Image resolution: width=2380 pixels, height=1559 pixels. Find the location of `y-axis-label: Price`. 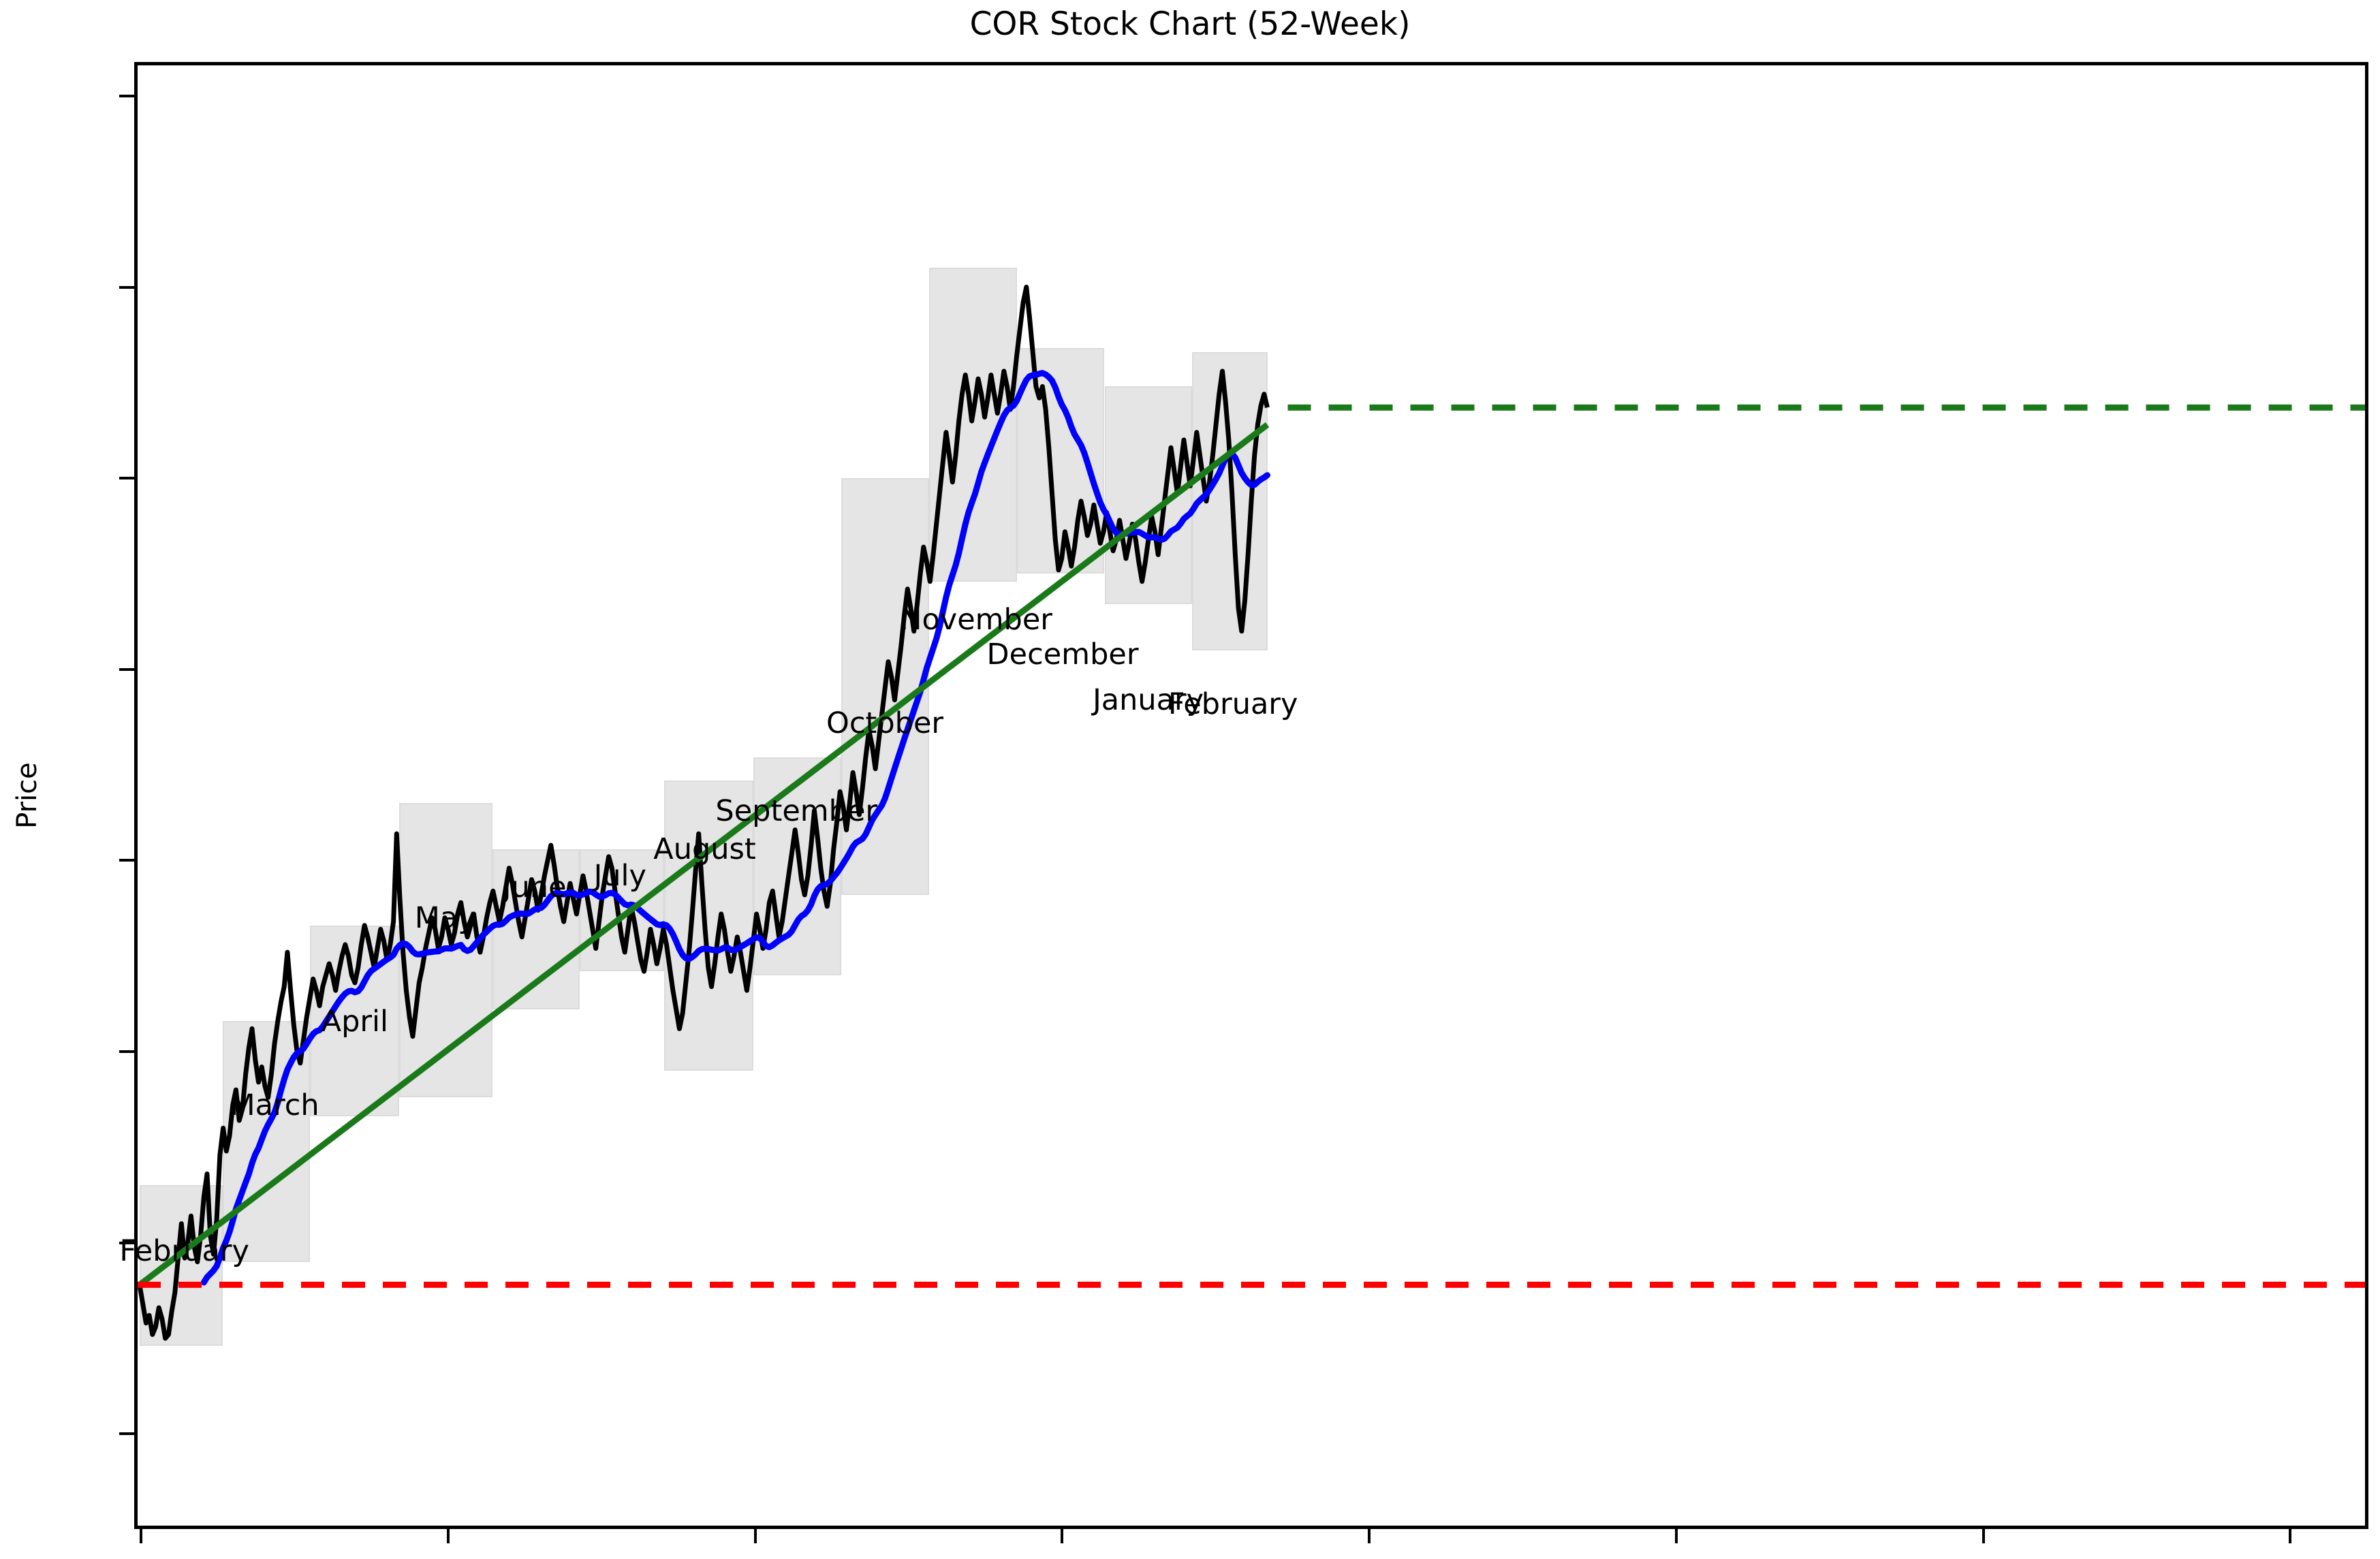

y-axis-label: Price is located at coordinates (27, 796).